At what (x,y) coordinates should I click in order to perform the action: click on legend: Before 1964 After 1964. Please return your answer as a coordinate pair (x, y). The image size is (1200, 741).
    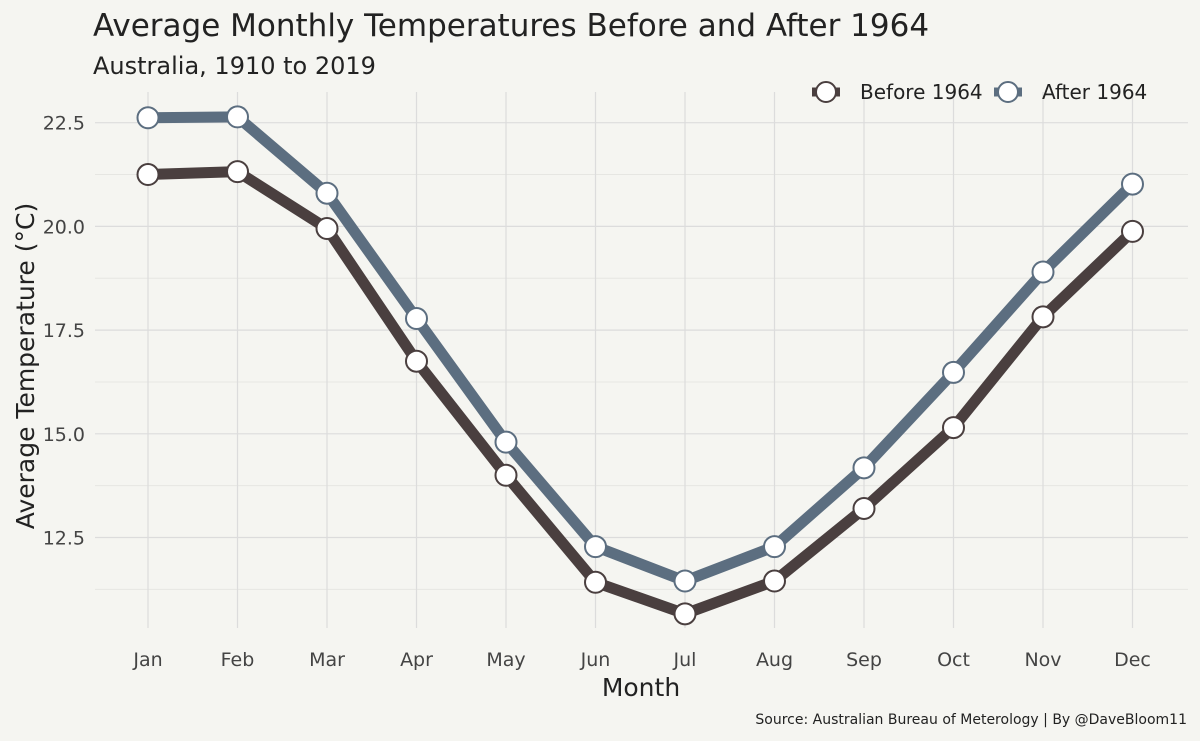
    Looking at the image, I should click on (979, 92).